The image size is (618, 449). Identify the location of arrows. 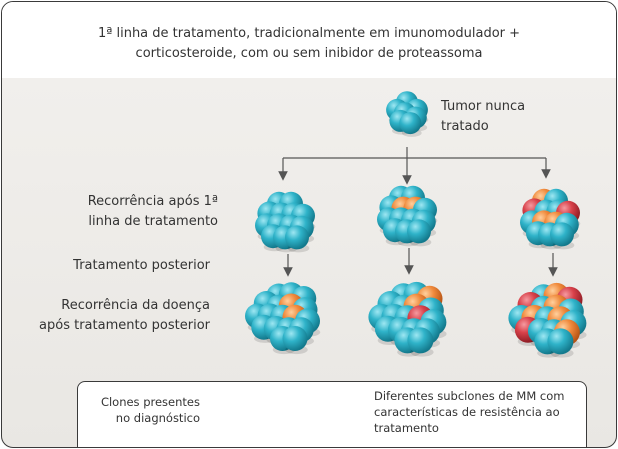
(418, 212).